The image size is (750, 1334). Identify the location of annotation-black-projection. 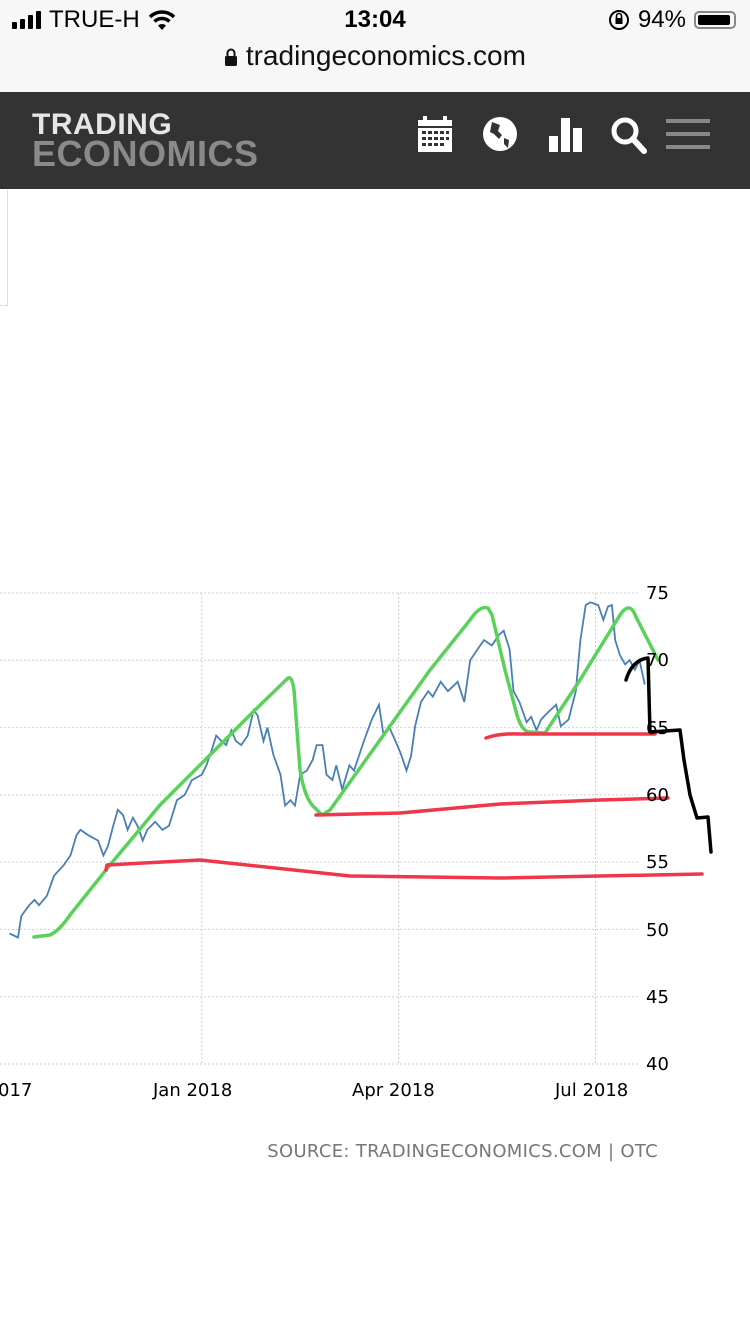
(668, 755).